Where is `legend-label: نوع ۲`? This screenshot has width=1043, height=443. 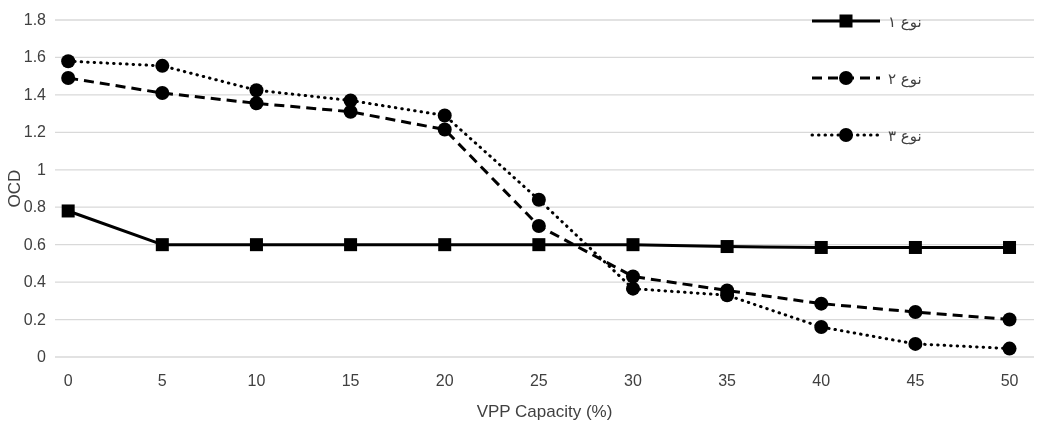
legend-label: نوع ۲ is located at coordinates (905, 79).